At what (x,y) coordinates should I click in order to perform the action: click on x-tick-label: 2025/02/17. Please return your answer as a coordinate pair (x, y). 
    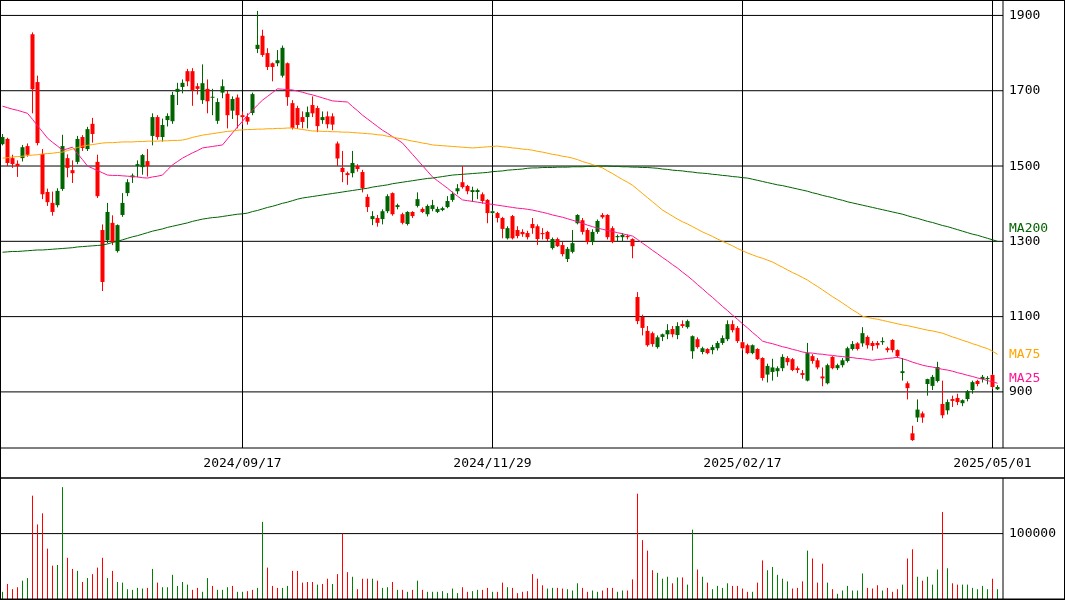
    Looking at the image, I should click on (742, 462).